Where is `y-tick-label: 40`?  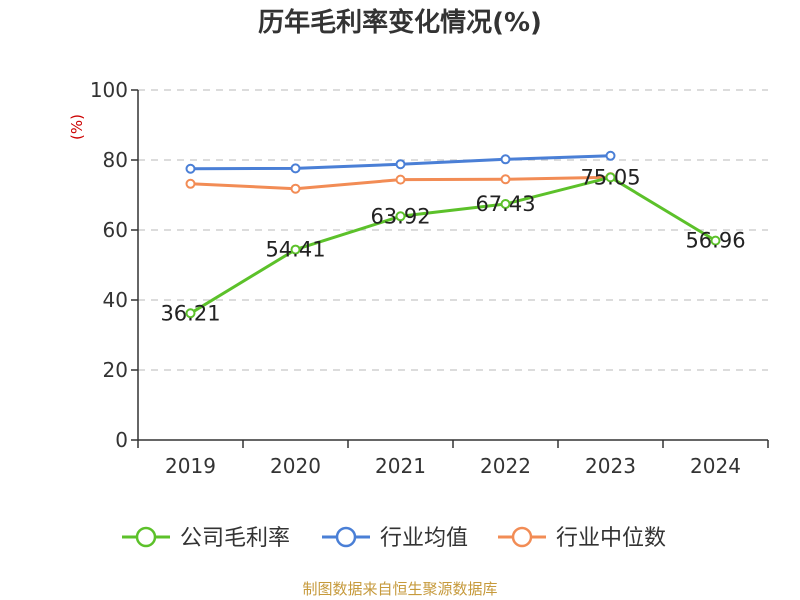
y-tick-label: 40 is located at coordinates (115, 300).